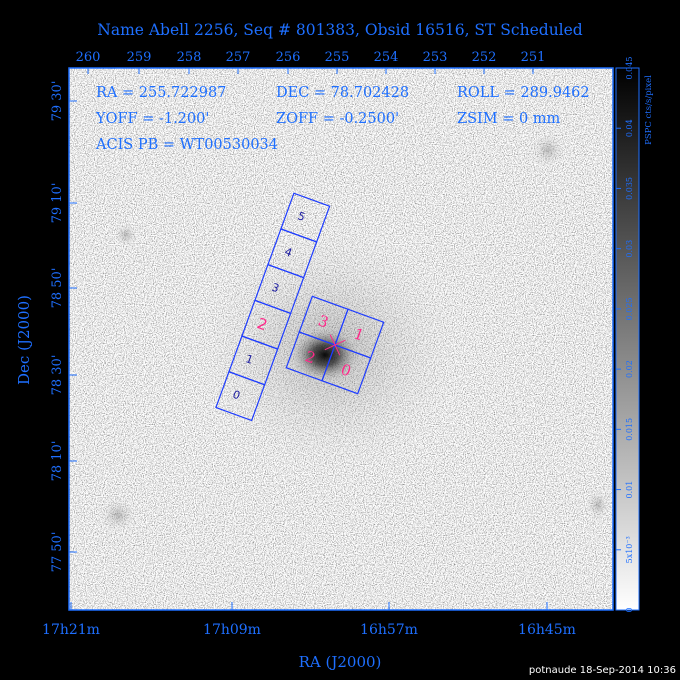 This screenshot has height=680, width=680. I want to click on info-yoff: YOFF = -1.200', so click(152, 119).